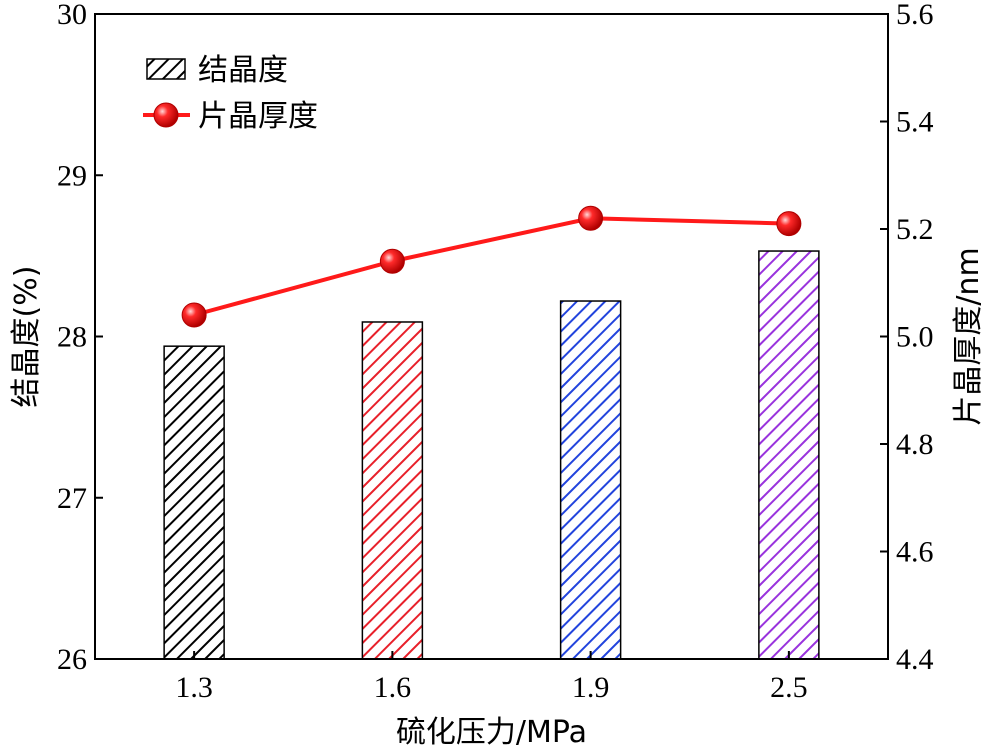 The width and height of the screenshot is (993, 753). Describe the element at coordinates (243, 70) in the screenshot. I see `legend-label-crystallinity: 结晶度` at that location.